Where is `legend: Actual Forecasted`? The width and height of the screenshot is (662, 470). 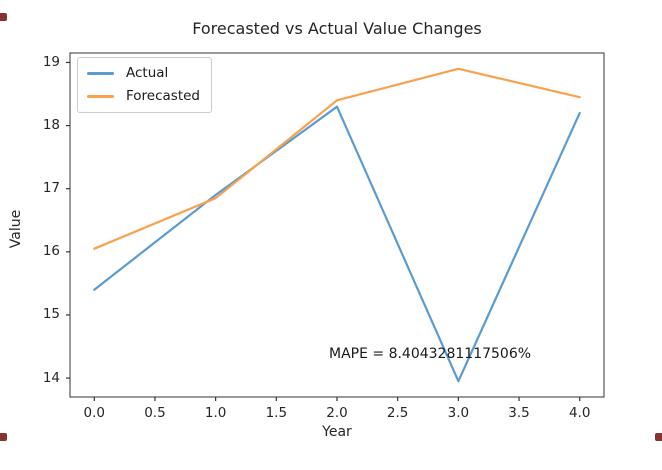 legend: Actual Forecasted is located at coordinates (144, 85).